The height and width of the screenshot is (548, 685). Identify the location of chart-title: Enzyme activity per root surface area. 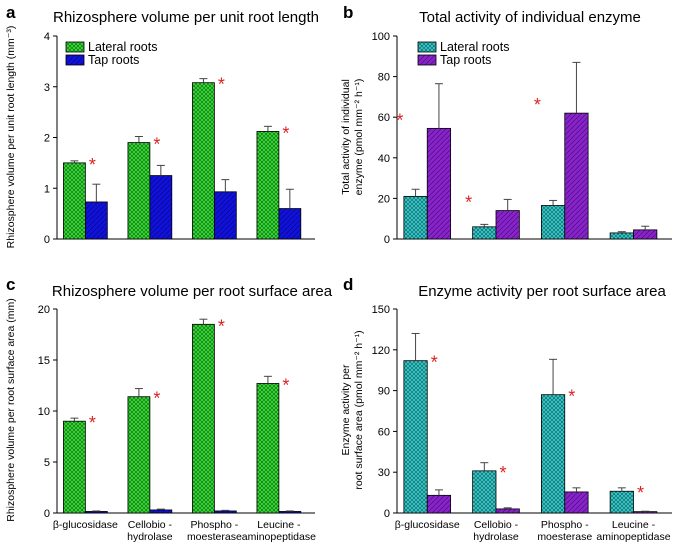
(542, 291).